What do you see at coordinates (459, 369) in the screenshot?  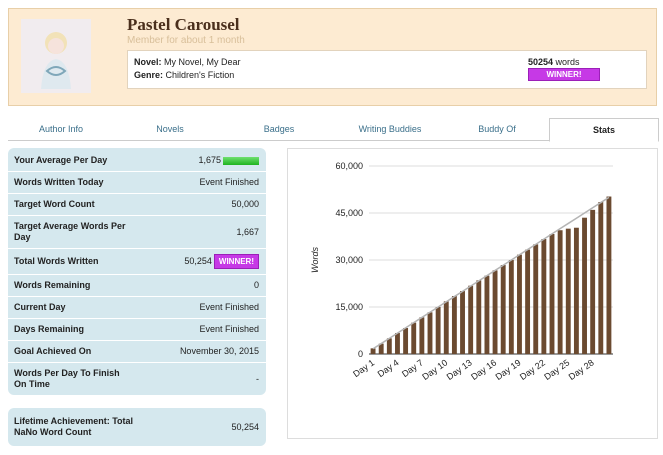 I see `x-tick-label: Day 13` at bounding box center [459, 369].